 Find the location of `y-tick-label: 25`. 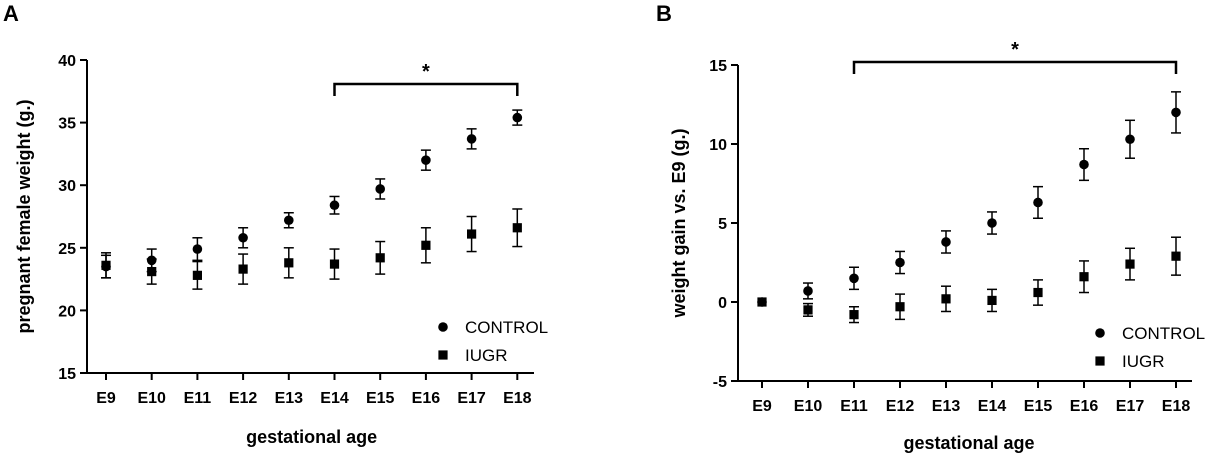

y-tick-label: 25 is located at coordinates (67, 249).